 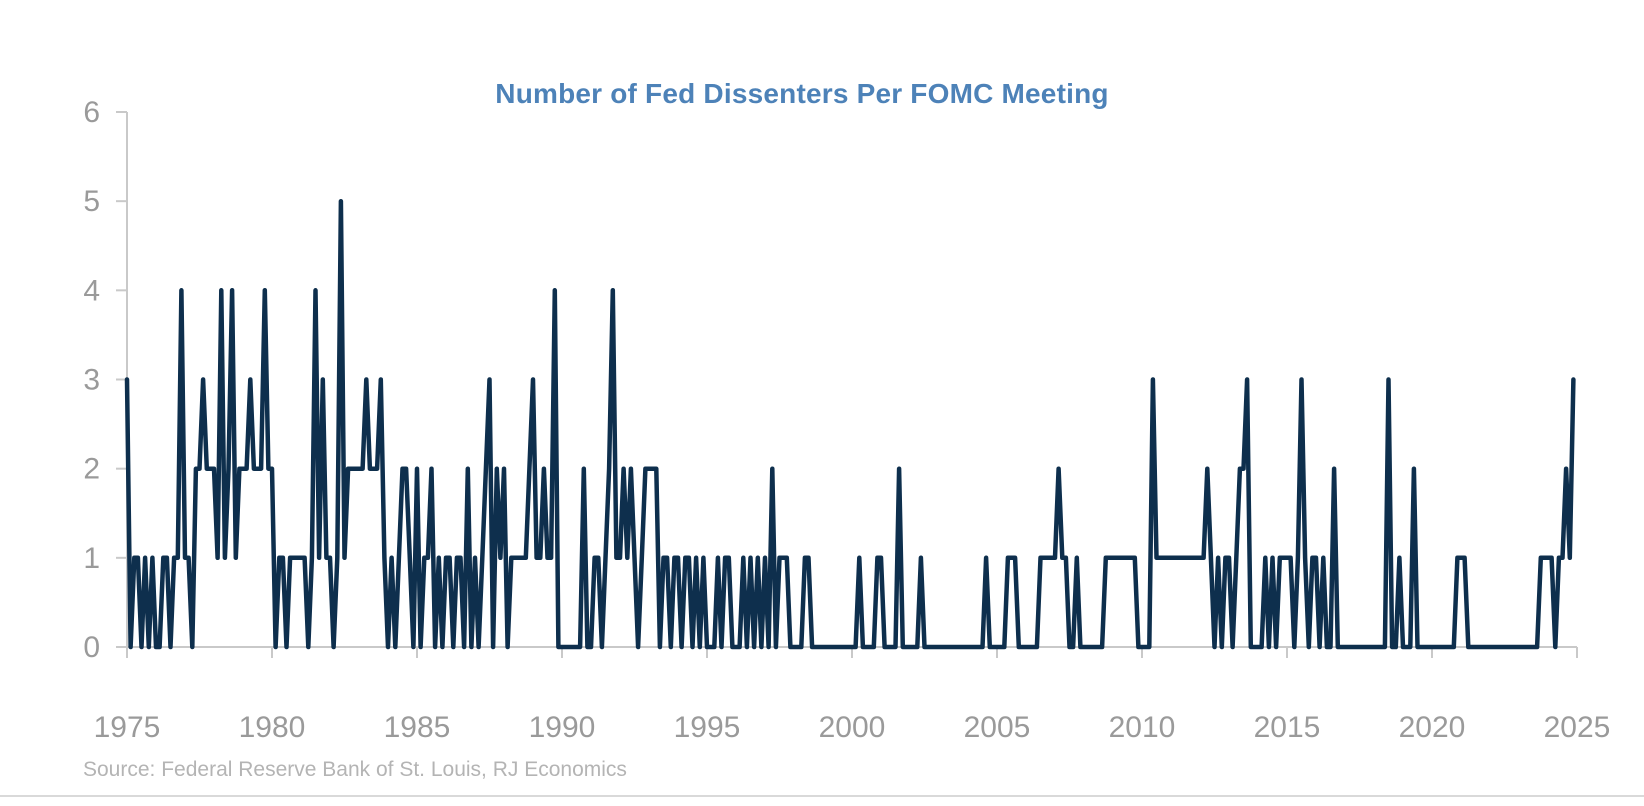 I want to click on y-tick-label: 3, so click(x=91, y=380).